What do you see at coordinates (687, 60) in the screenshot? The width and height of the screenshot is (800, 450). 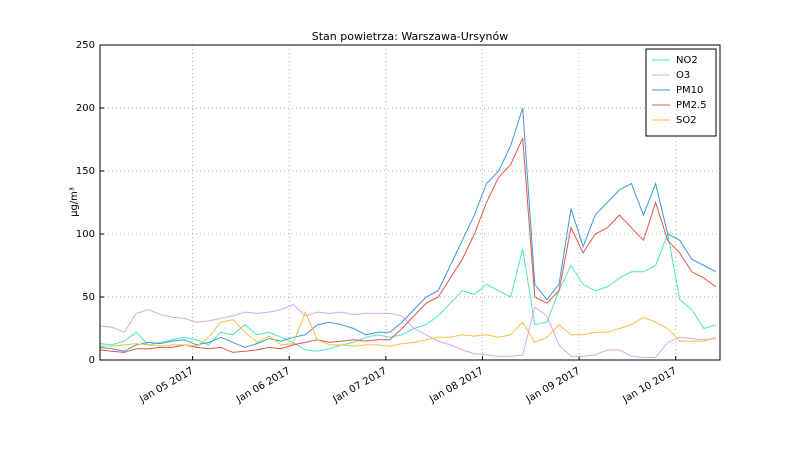 I see `legend-label: NO2` at bounding box center [687, 60].